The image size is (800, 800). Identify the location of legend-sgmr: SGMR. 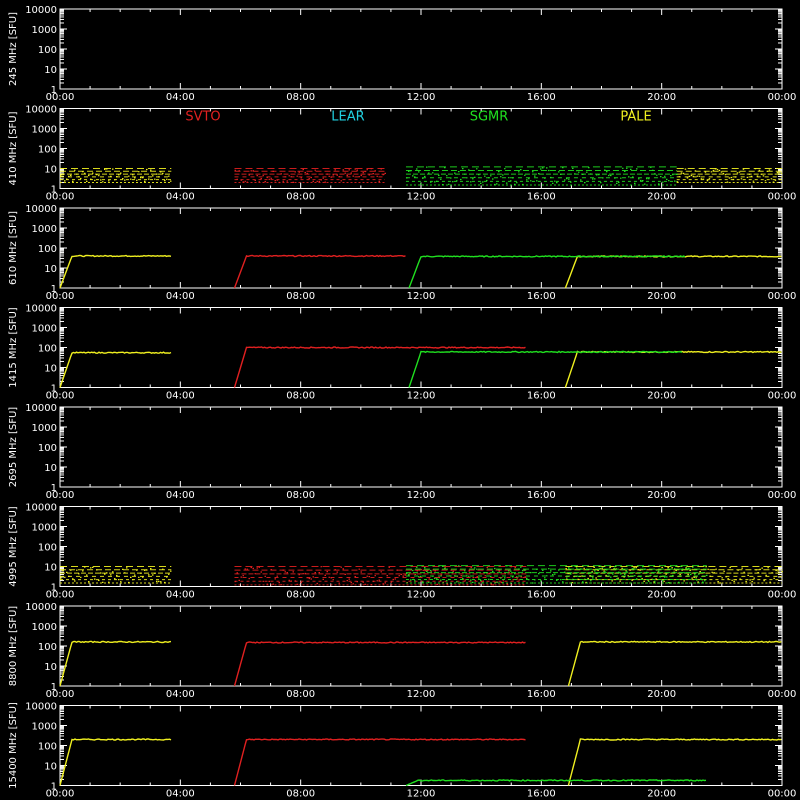
(489, 117).